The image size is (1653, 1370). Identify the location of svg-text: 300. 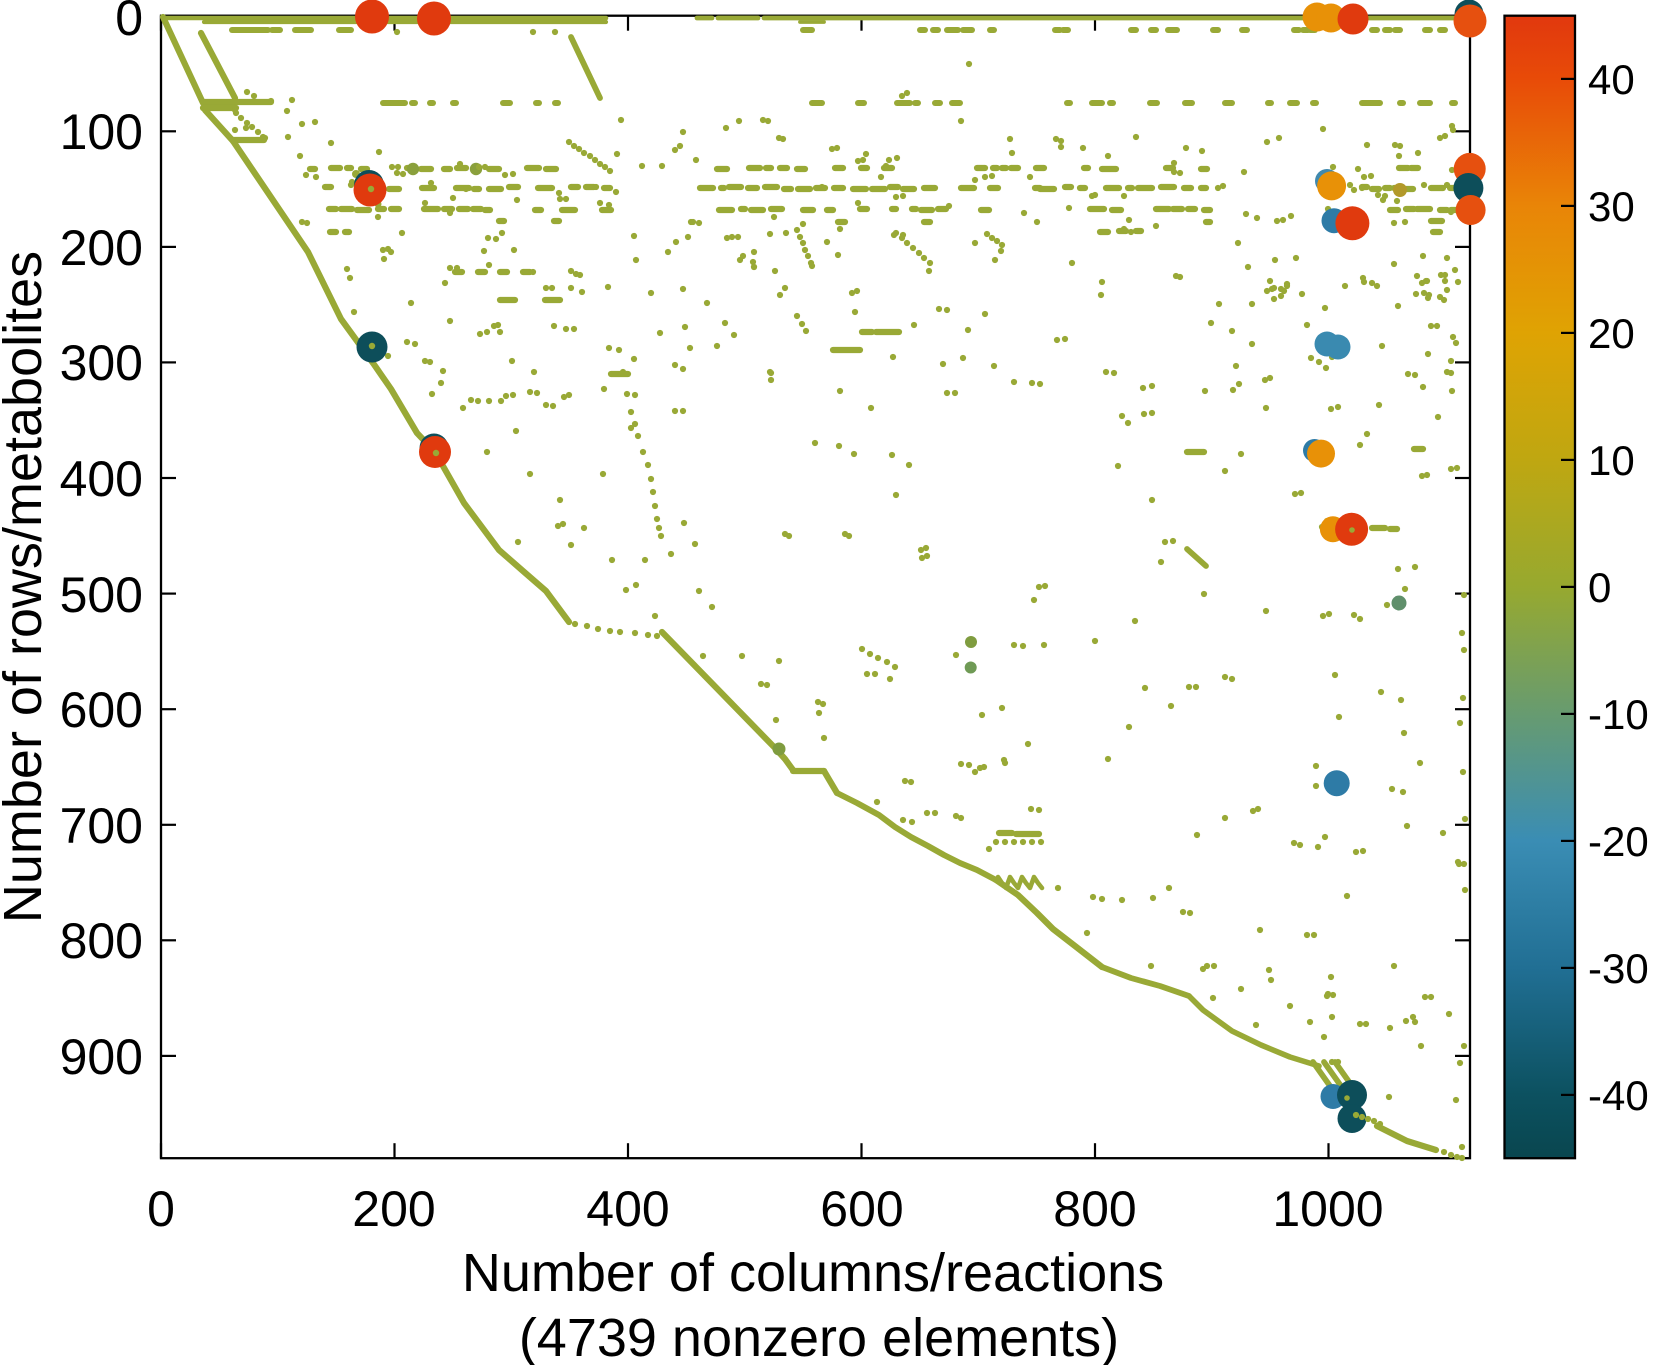
(101, 363).